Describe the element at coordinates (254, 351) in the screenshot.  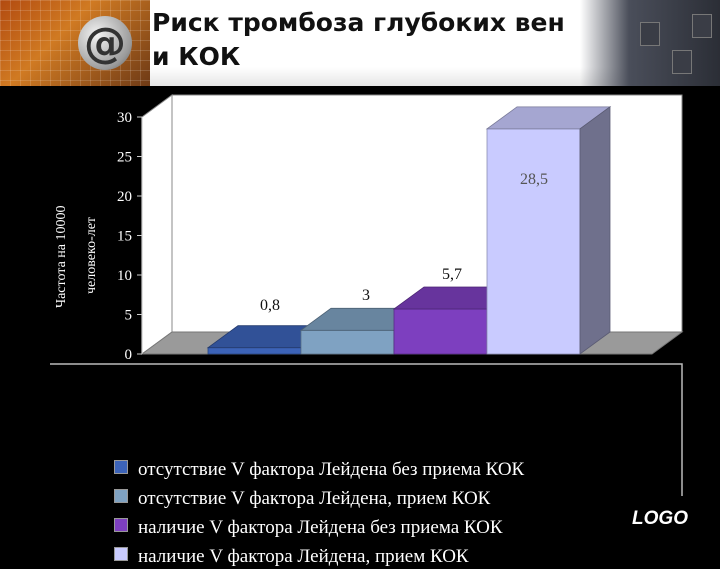
I see `bar-1-front` at that location.